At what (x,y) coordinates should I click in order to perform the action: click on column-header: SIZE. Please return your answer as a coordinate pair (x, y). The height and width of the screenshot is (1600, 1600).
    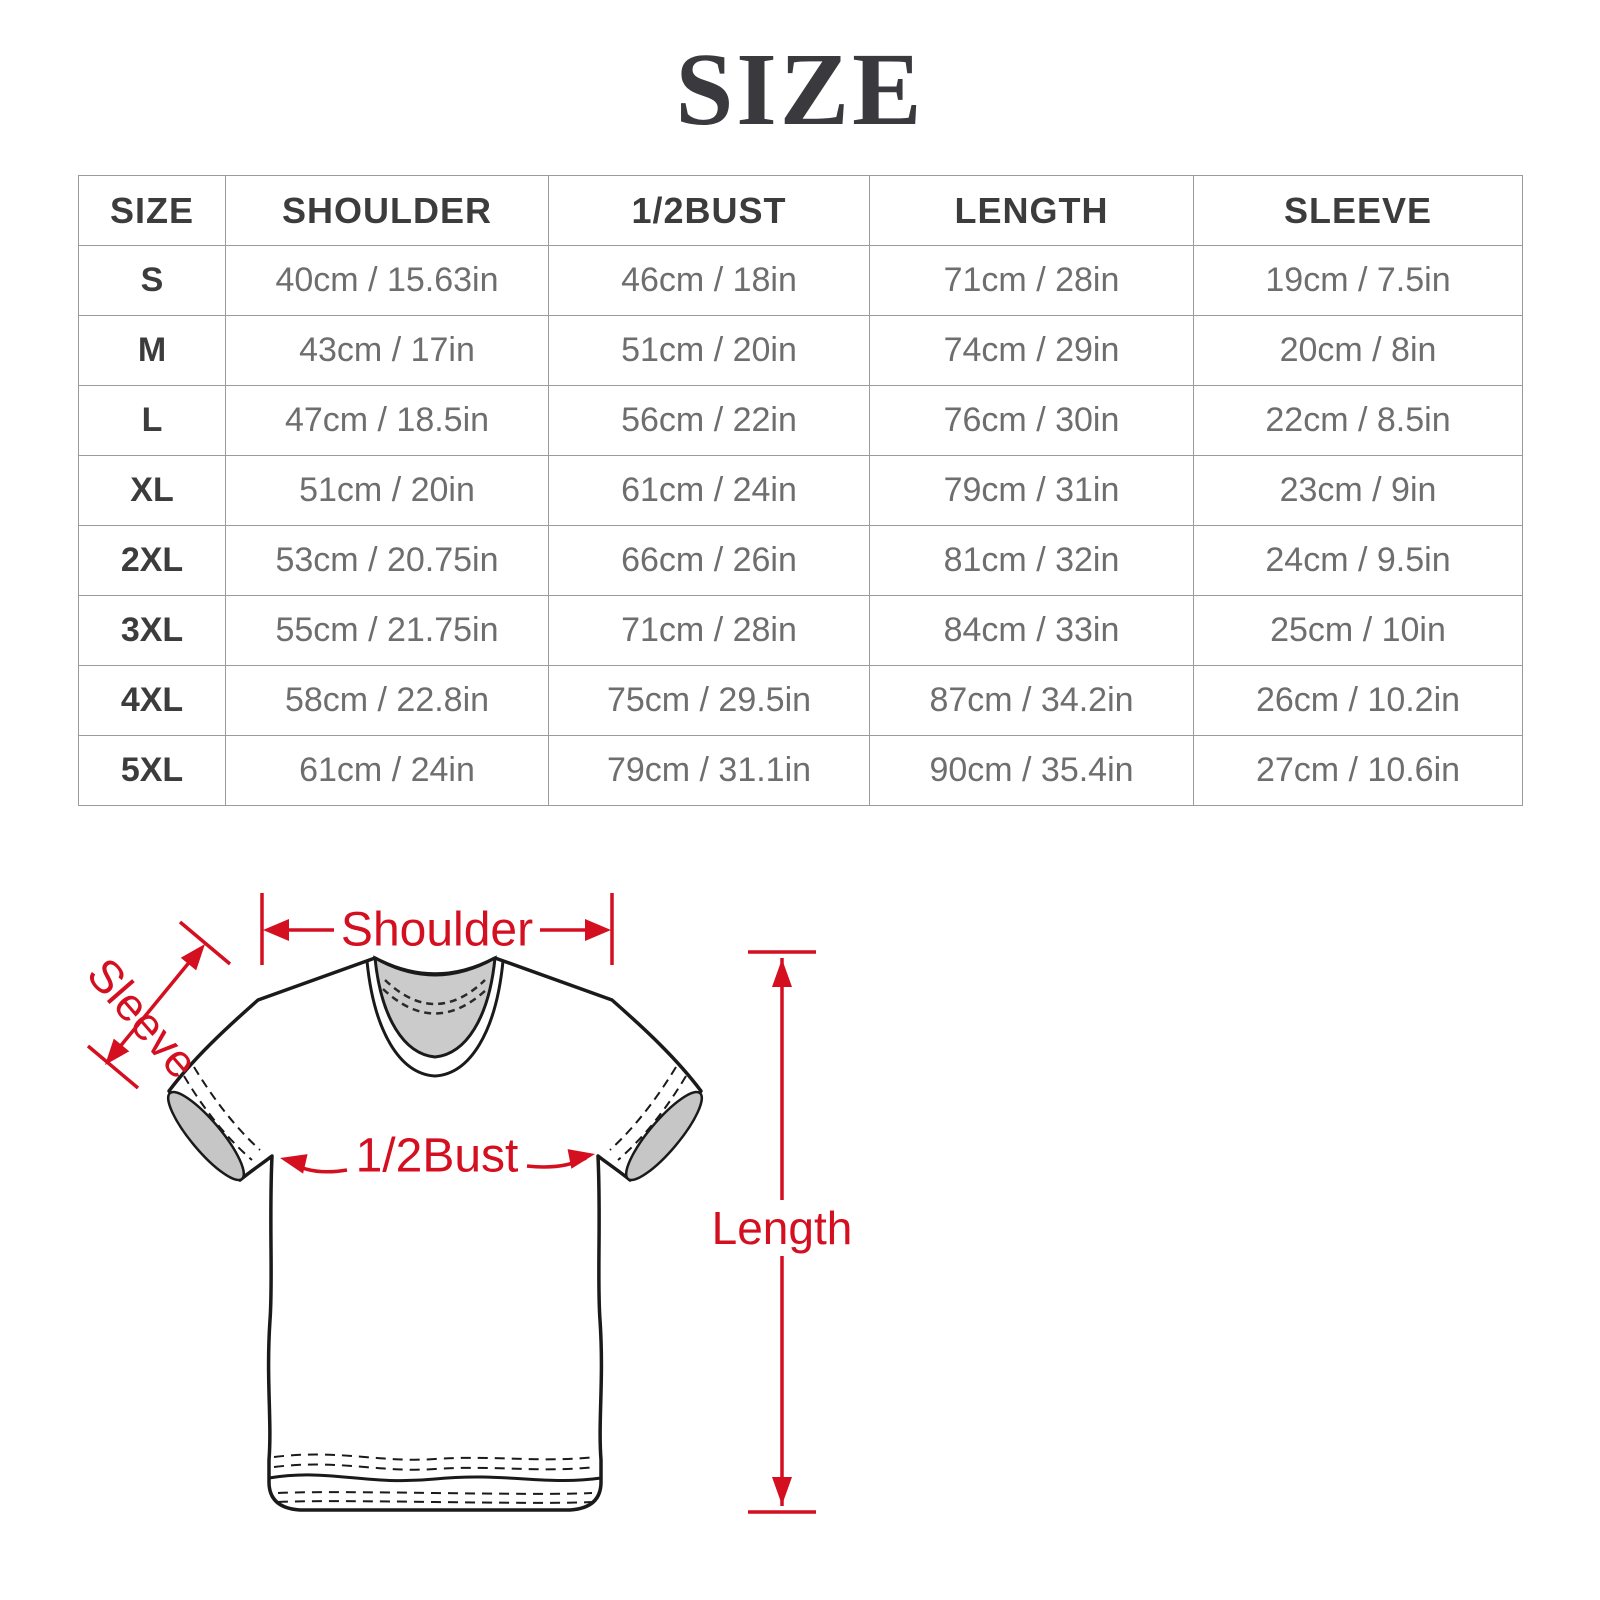
    Looking at the image, I should click on (152, 210).